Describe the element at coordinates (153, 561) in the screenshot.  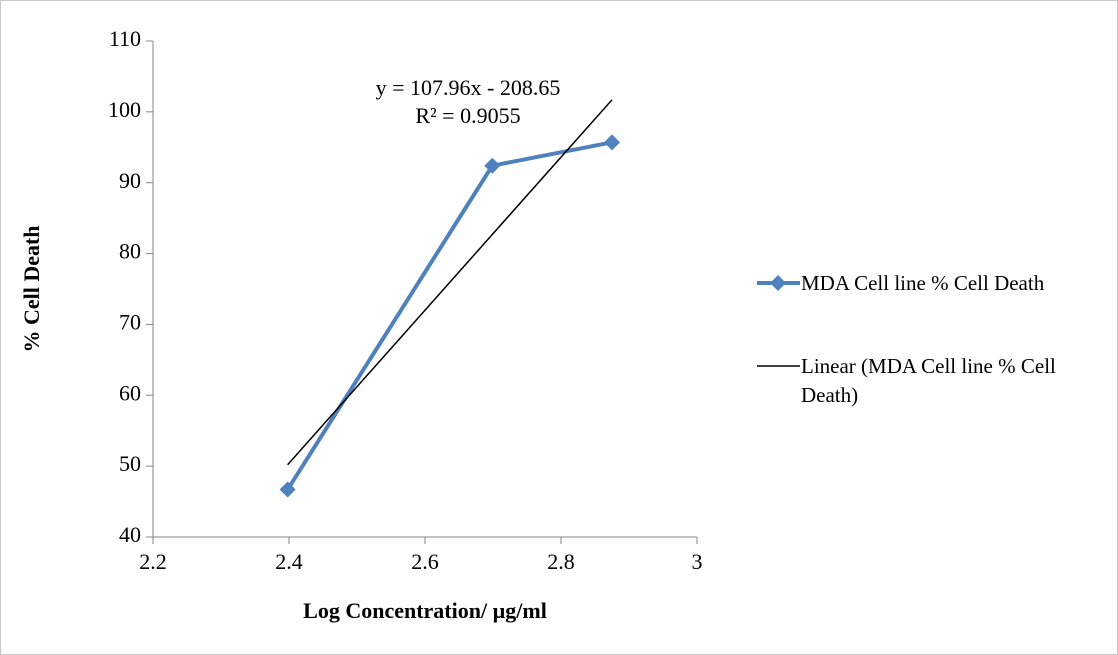
I see `x-tick-label: 2.2` at that location.